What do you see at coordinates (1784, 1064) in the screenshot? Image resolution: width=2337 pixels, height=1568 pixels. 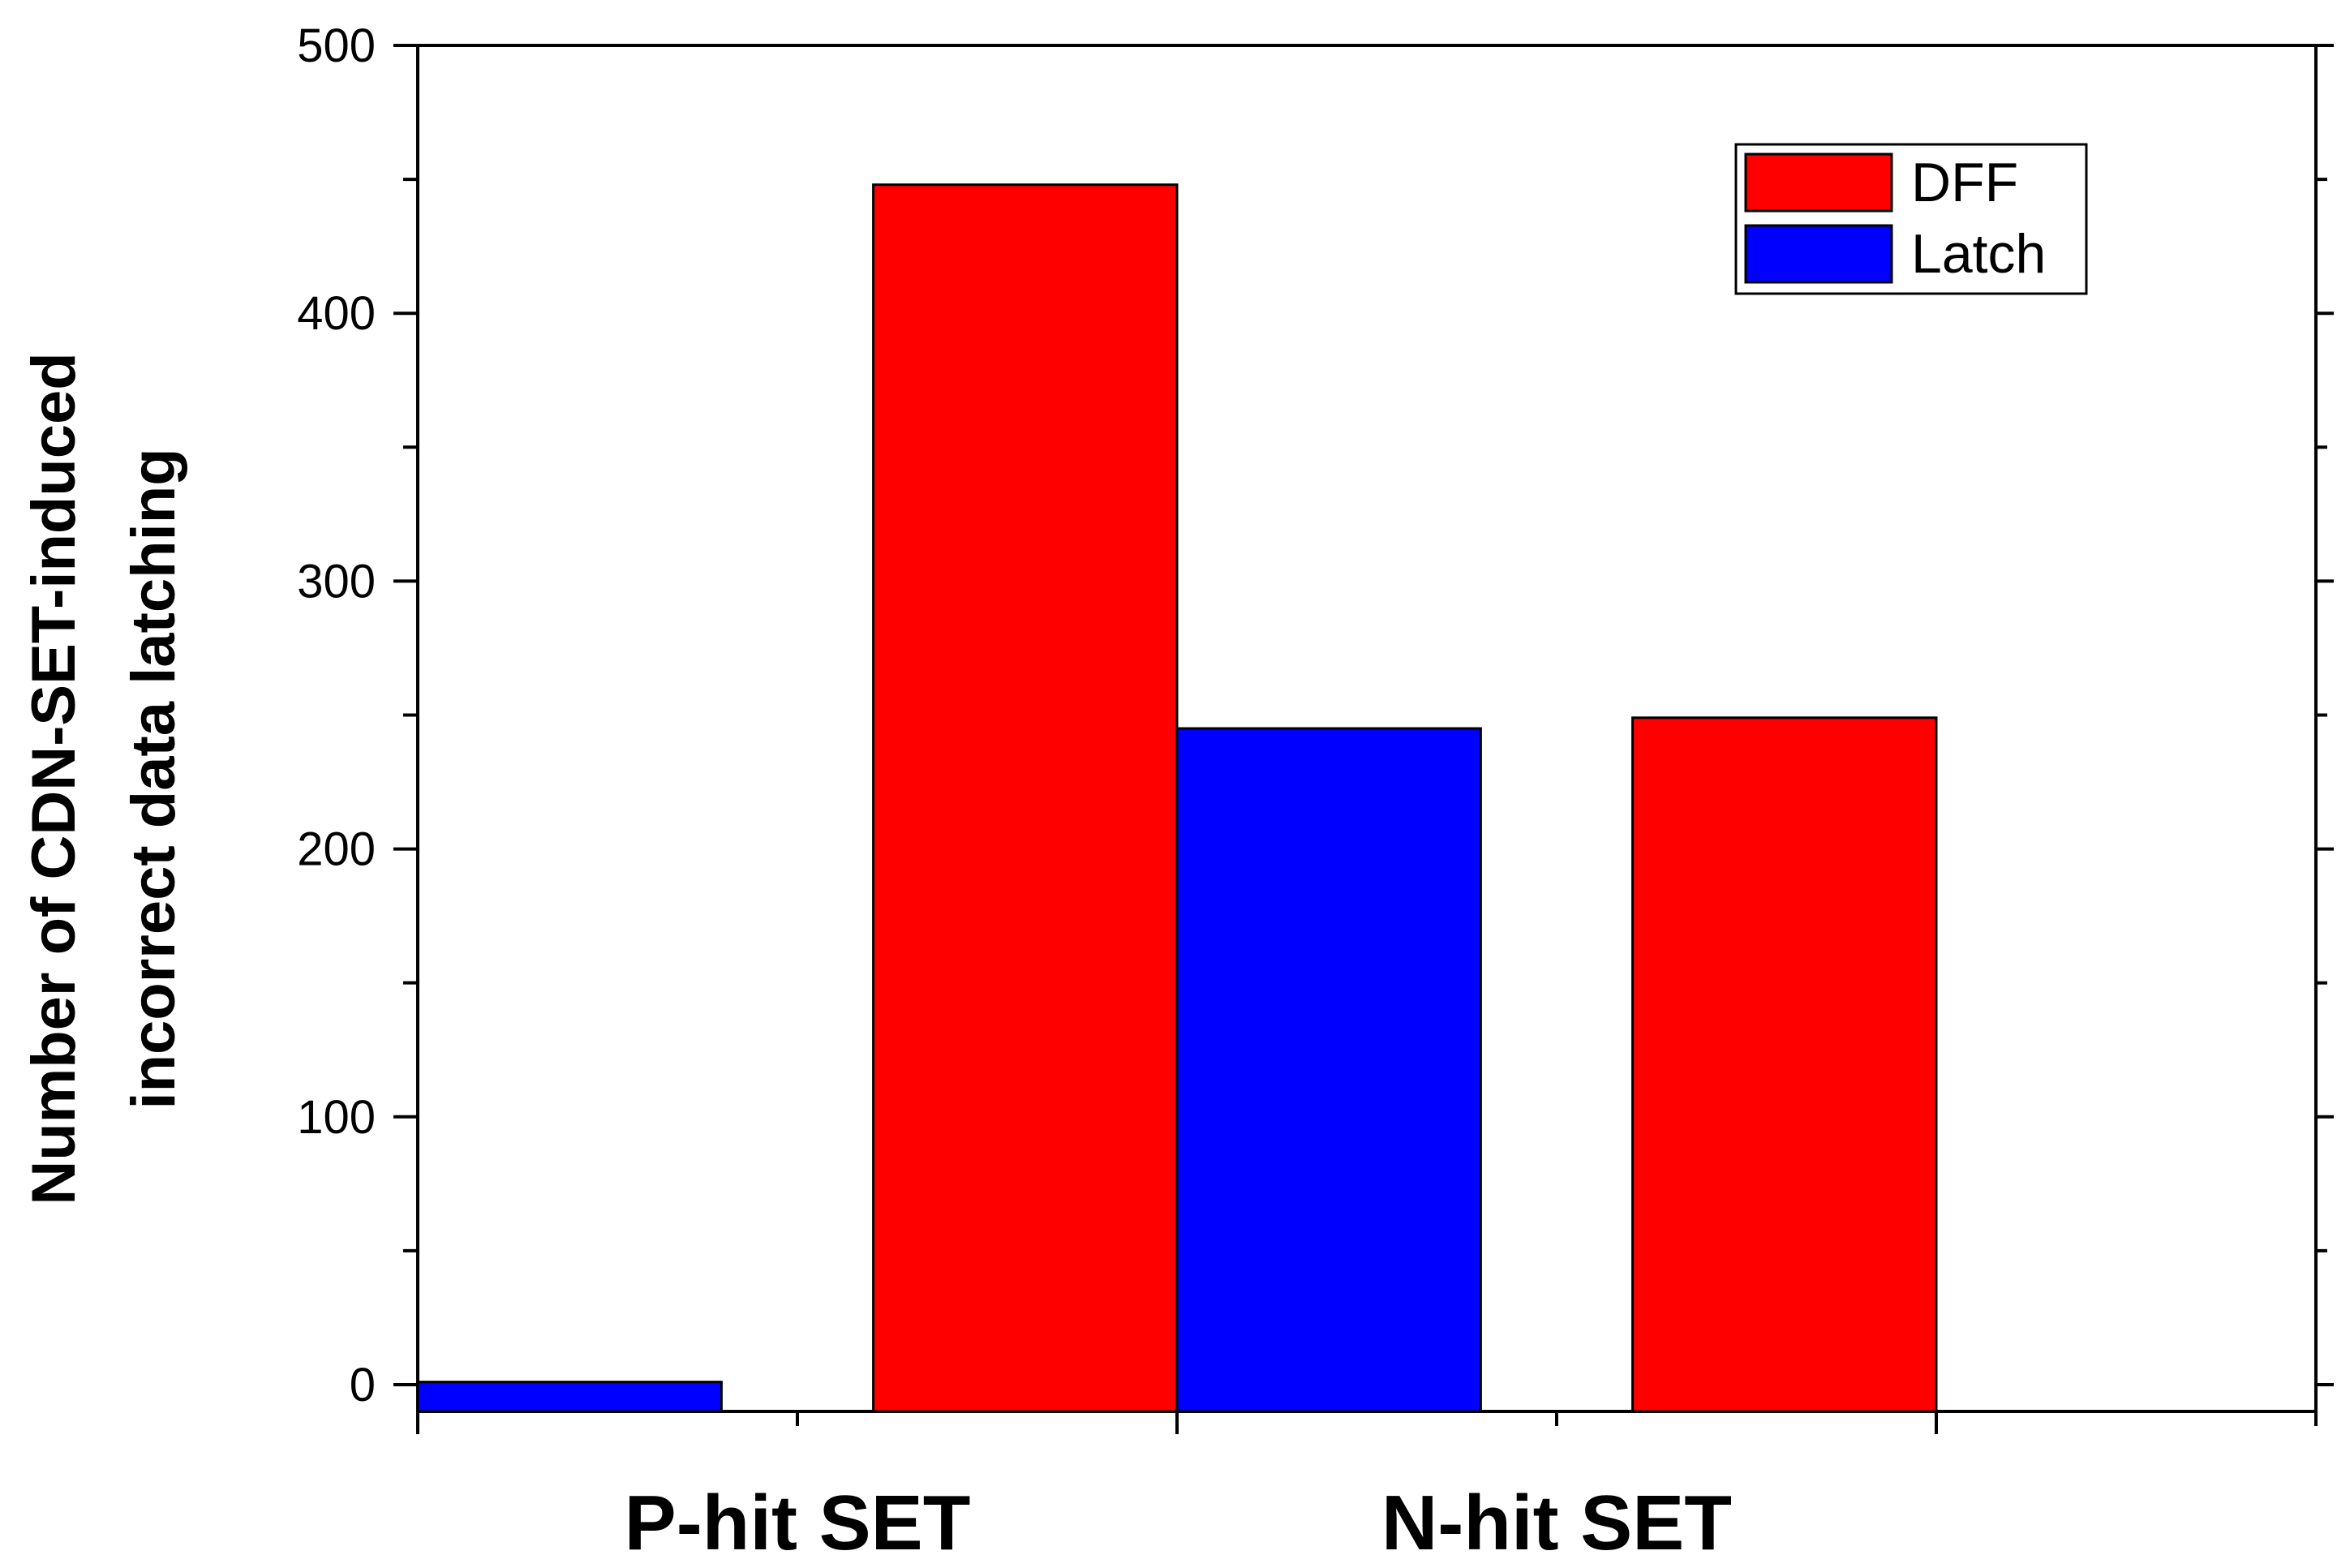 I see `bar-dff-n-hit-set` at bounding box center [1784, 1064].